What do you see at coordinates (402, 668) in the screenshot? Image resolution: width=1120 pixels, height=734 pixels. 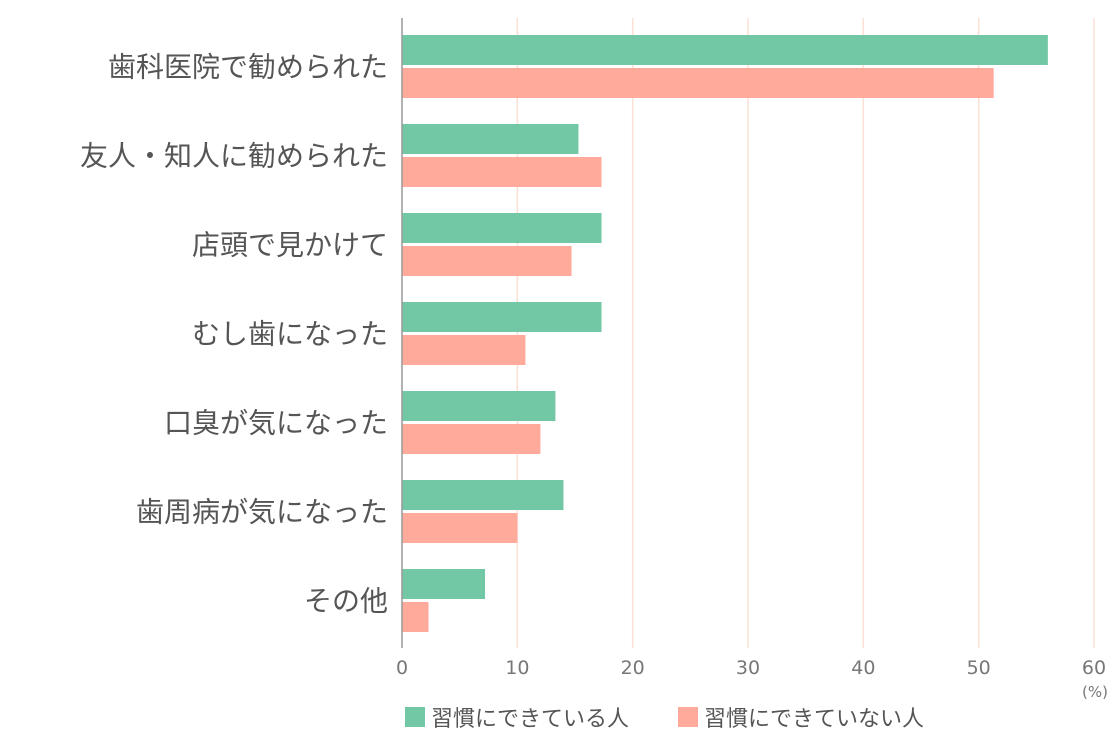 I see `x-tick-label: 0` at bounding box center [402, 668].